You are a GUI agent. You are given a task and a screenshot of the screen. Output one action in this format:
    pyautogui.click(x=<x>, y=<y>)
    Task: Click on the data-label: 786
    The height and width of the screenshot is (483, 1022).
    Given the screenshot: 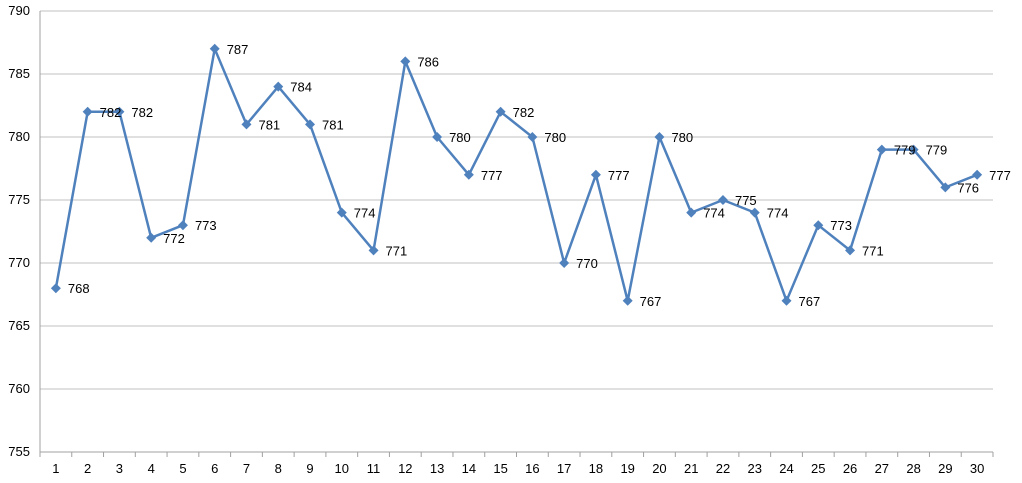 What is the action you would take?
    pyautogui.click(x=428, y=61)
    